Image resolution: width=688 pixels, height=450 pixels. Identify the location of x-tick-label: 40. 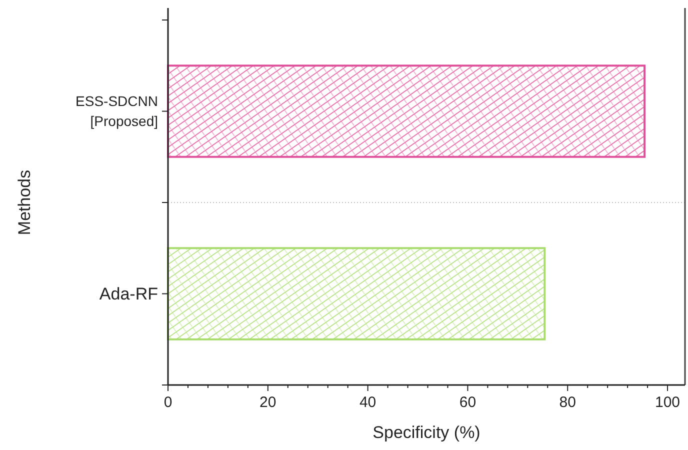
(367, 402).